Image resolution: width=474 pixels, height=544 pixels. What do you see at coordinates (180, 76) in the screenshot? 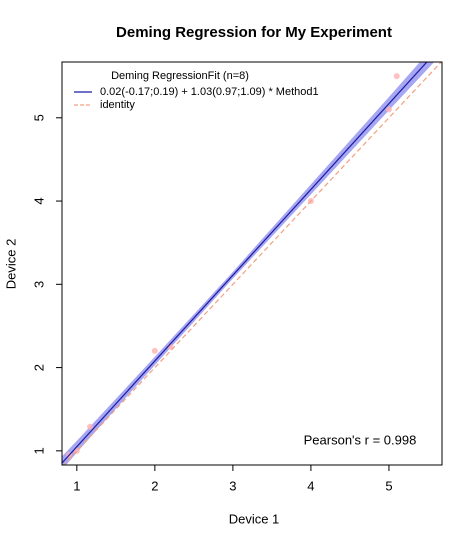
I see `legend-title: Deming RegressionFit (n=8)` at bounding box center [180, 76].